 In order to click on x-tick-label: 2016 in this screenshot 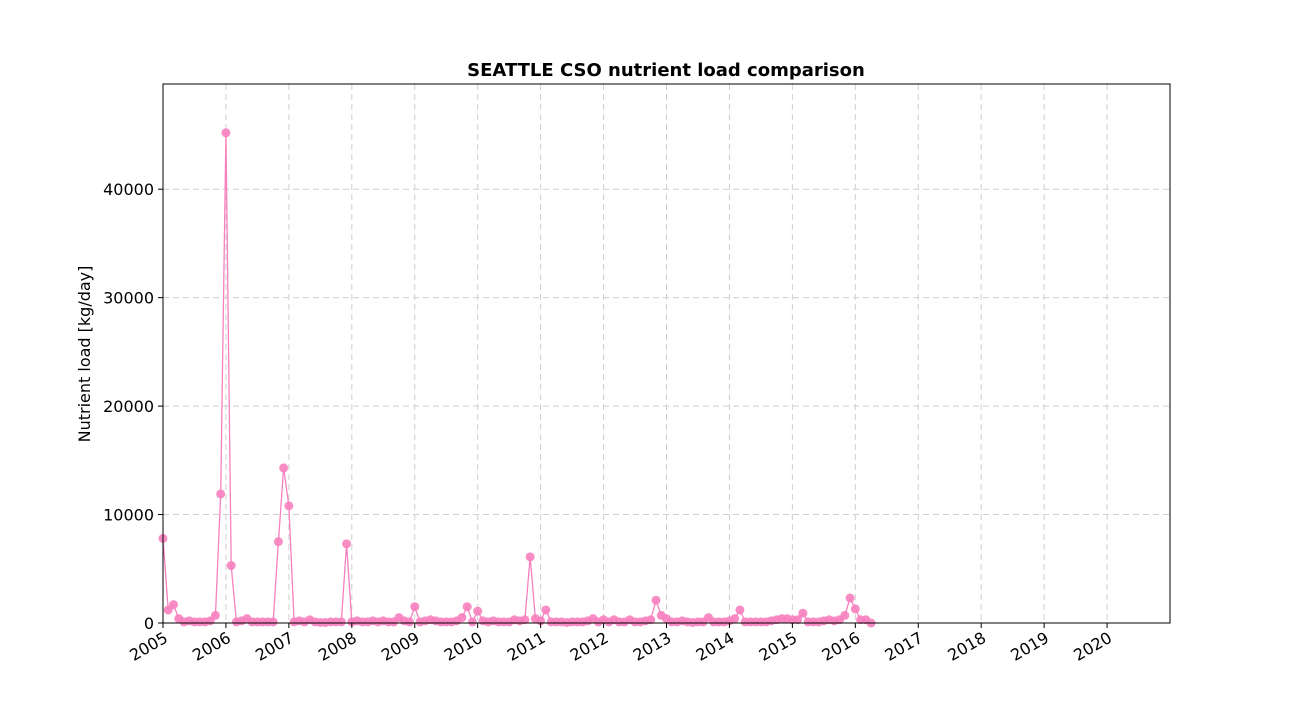, I will do `click(841, 646)`.